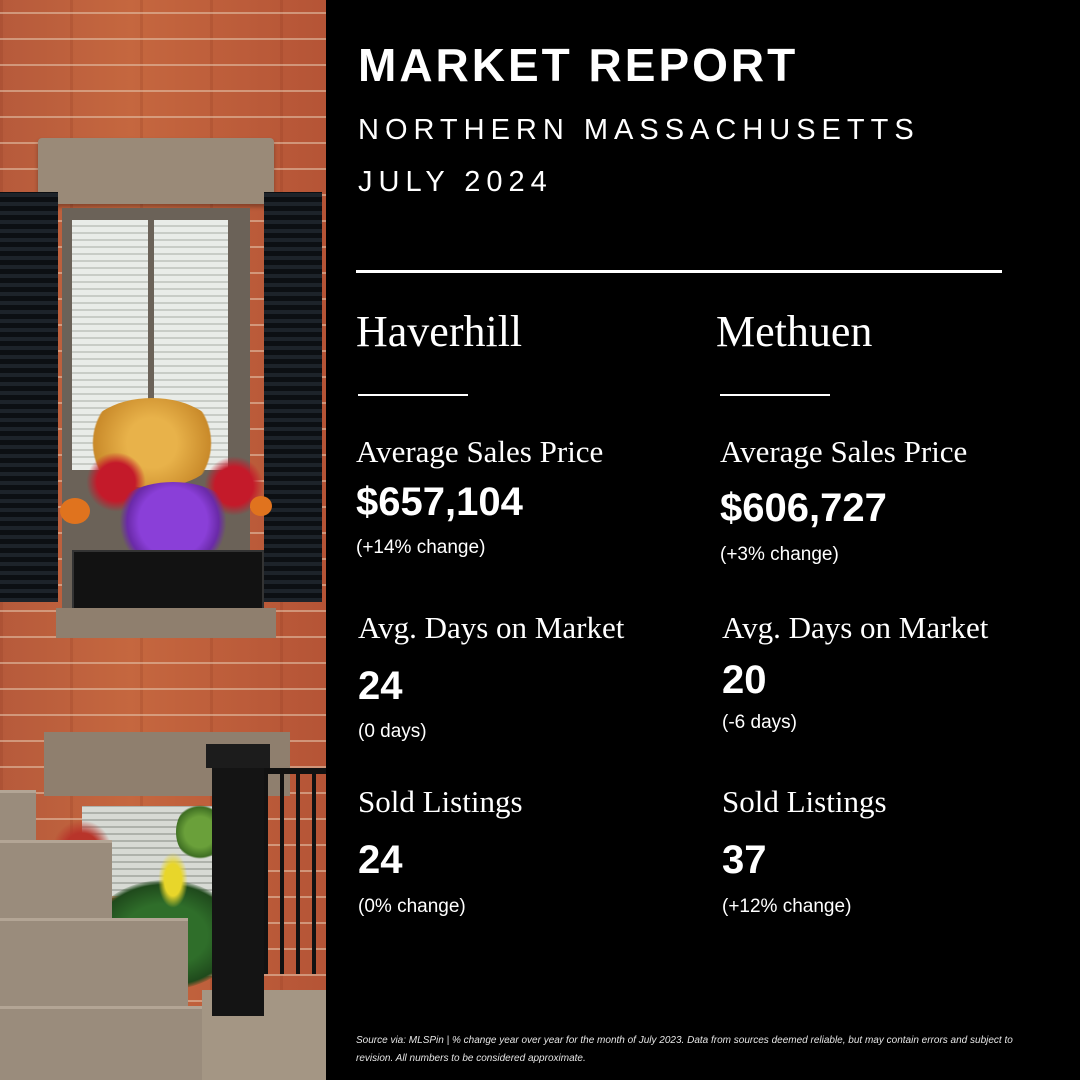 This screenshot has width=1080, height=1080. What do you see at coordinates (295, 871) in the screenshot?
I see `iron-railing` at bounding box center [295, 871].